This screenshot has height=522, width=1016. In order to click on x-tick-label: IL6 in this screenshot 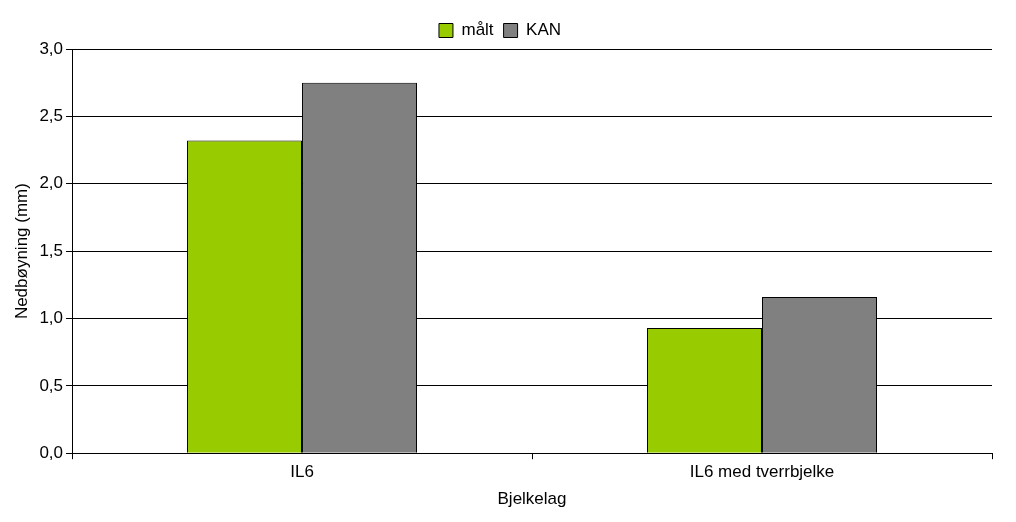, I will do `click(302, 472)`.